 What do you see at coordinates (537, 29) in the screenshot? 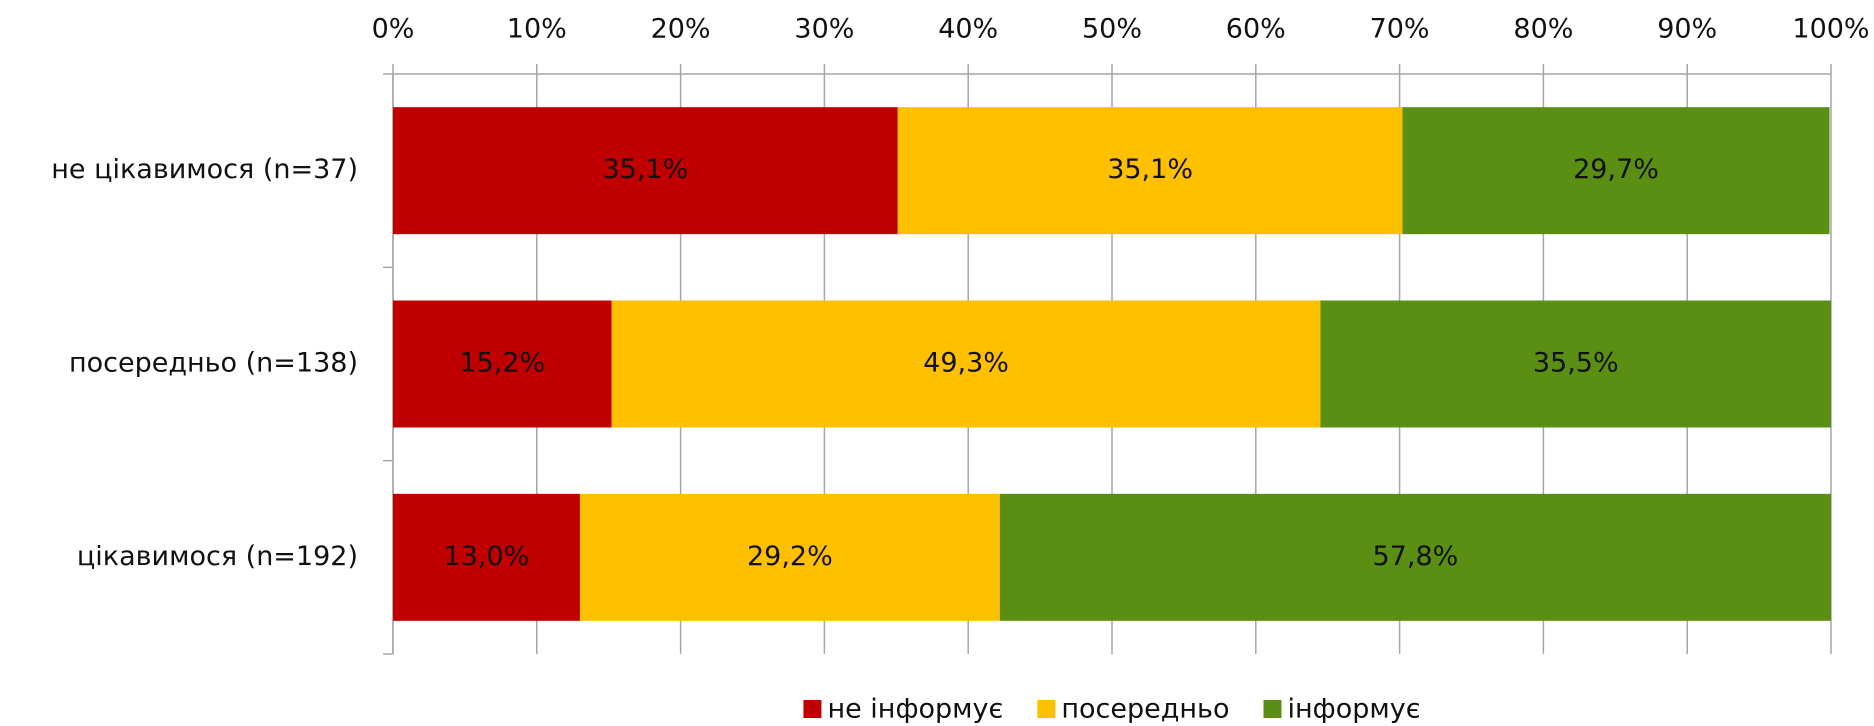
I see `x-tick-label: 10%` at bounding box center [537, 29].